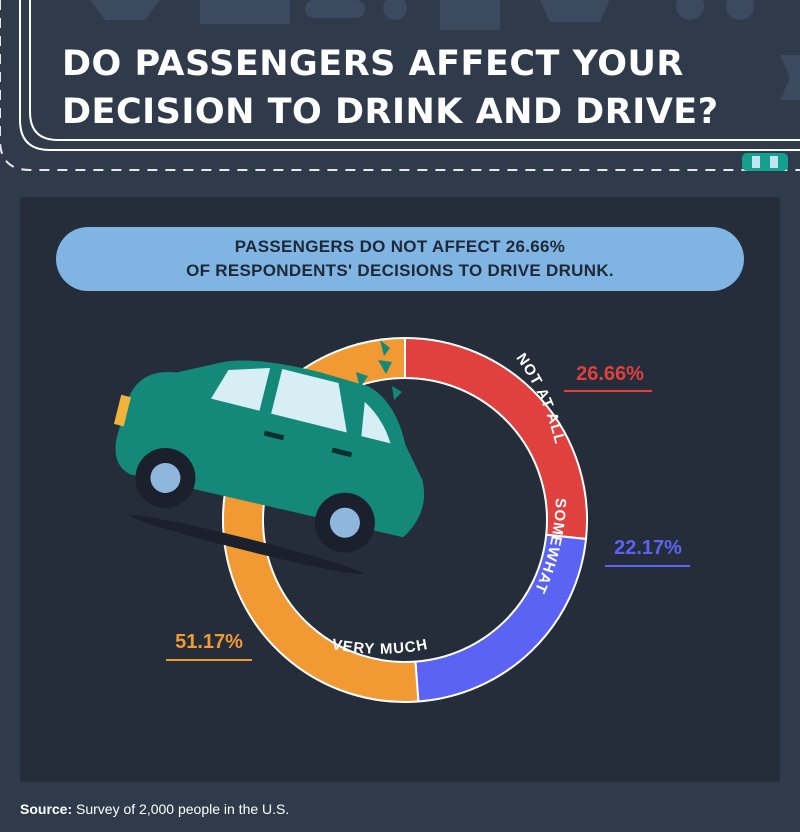 This screenshot has width=800, height=832. Describe the element at coordinates (209, 642) in the screenshot. I see `value-label-very-much: 51.17%` at that location.